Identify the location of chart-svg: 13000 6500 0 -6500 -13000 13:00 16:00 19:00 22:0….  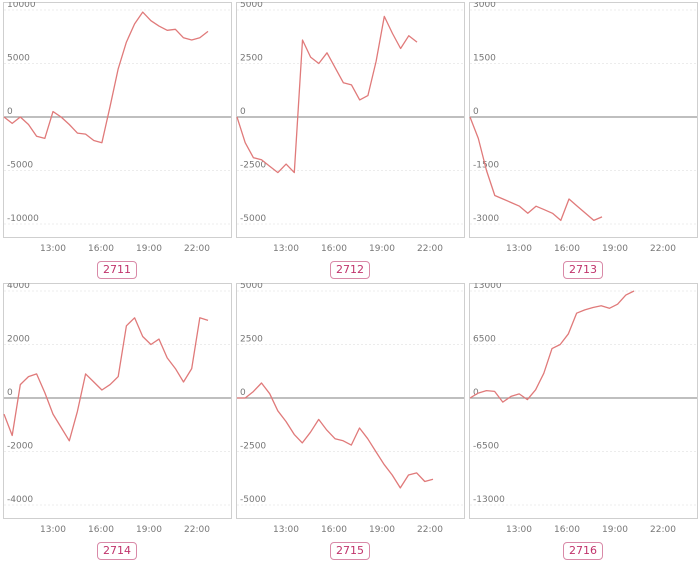
(583, 409).